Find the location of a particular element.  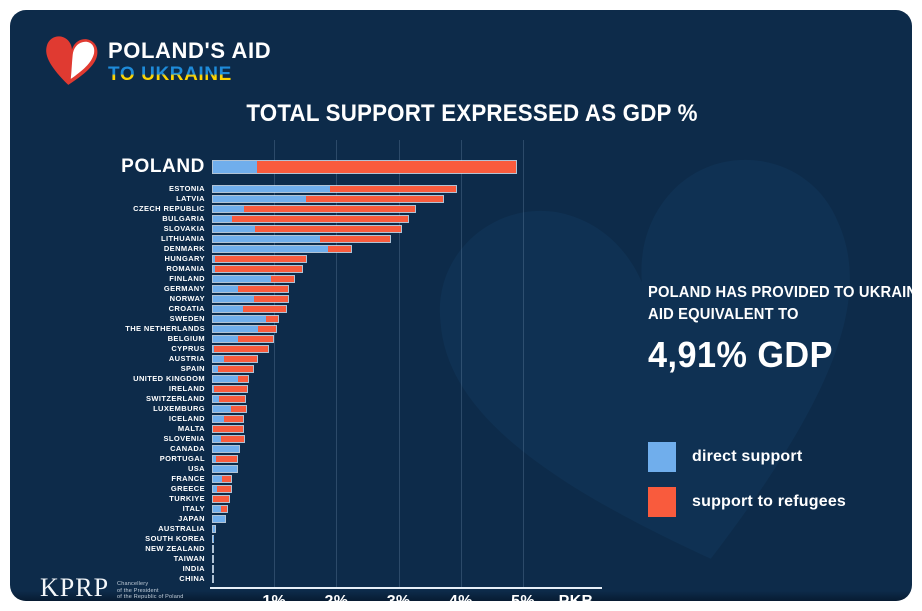

logo-title: POLAND'S AID is located at coordinates (190, 50).